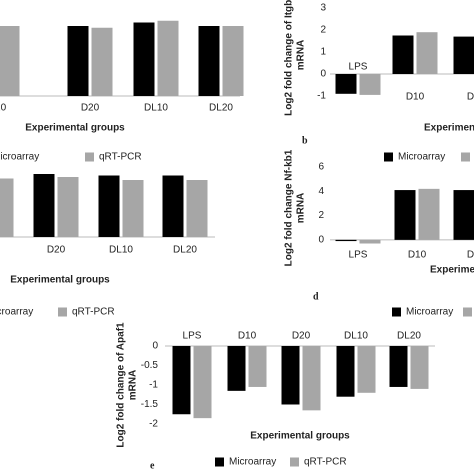 The image size is (474, 474). I want to click on y-axis-label: Log2 fold change Nf-kb1, so click(289, 207).